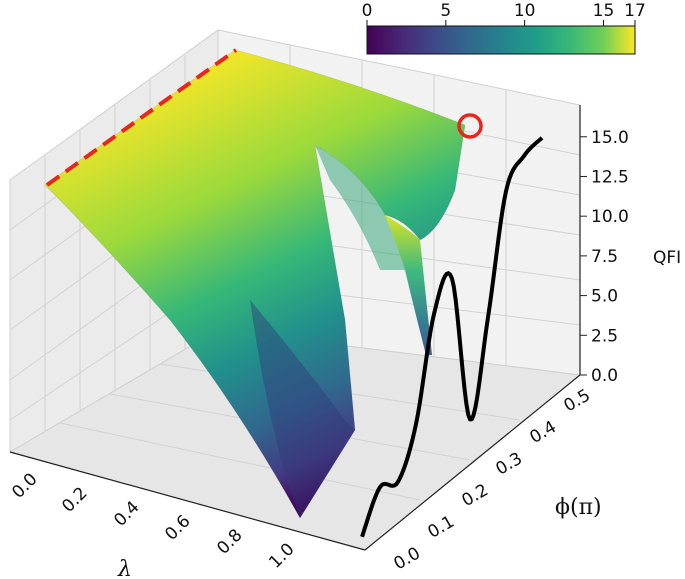 The width and height of the screenshot is (685, 579). I want to click on colorbar-gradient, so click(501, 40).